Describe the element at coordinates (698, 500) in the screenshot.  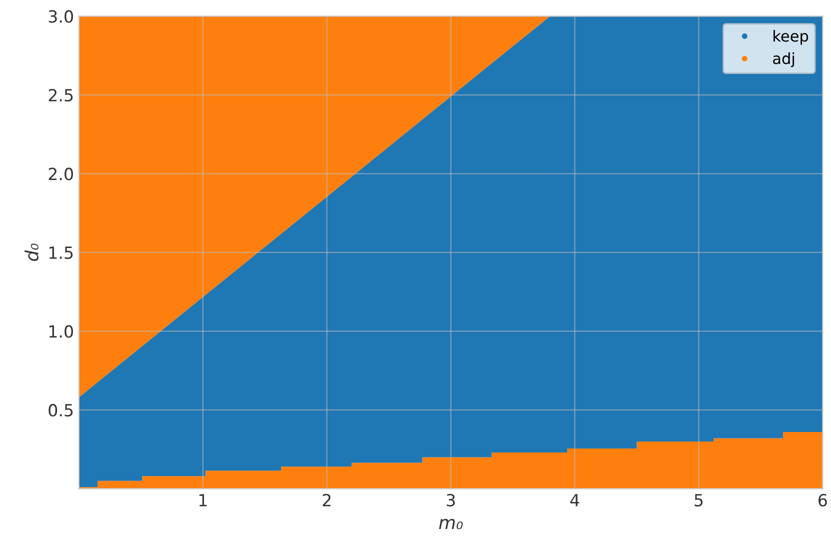
I see `x-tick-label: 5` at that location.